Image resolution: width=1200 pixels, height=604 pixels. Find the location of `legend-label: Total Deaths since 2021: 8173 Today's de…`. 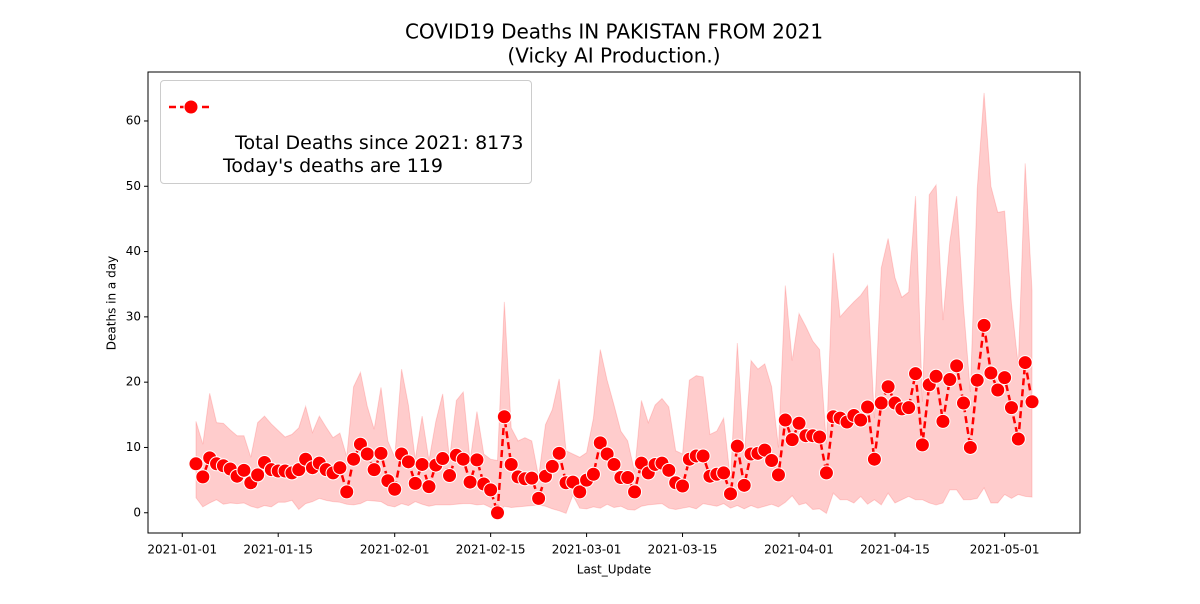

legend-label: Total Deaths since 2021: 8173 Today's de… is located at coordinates (373, 154).